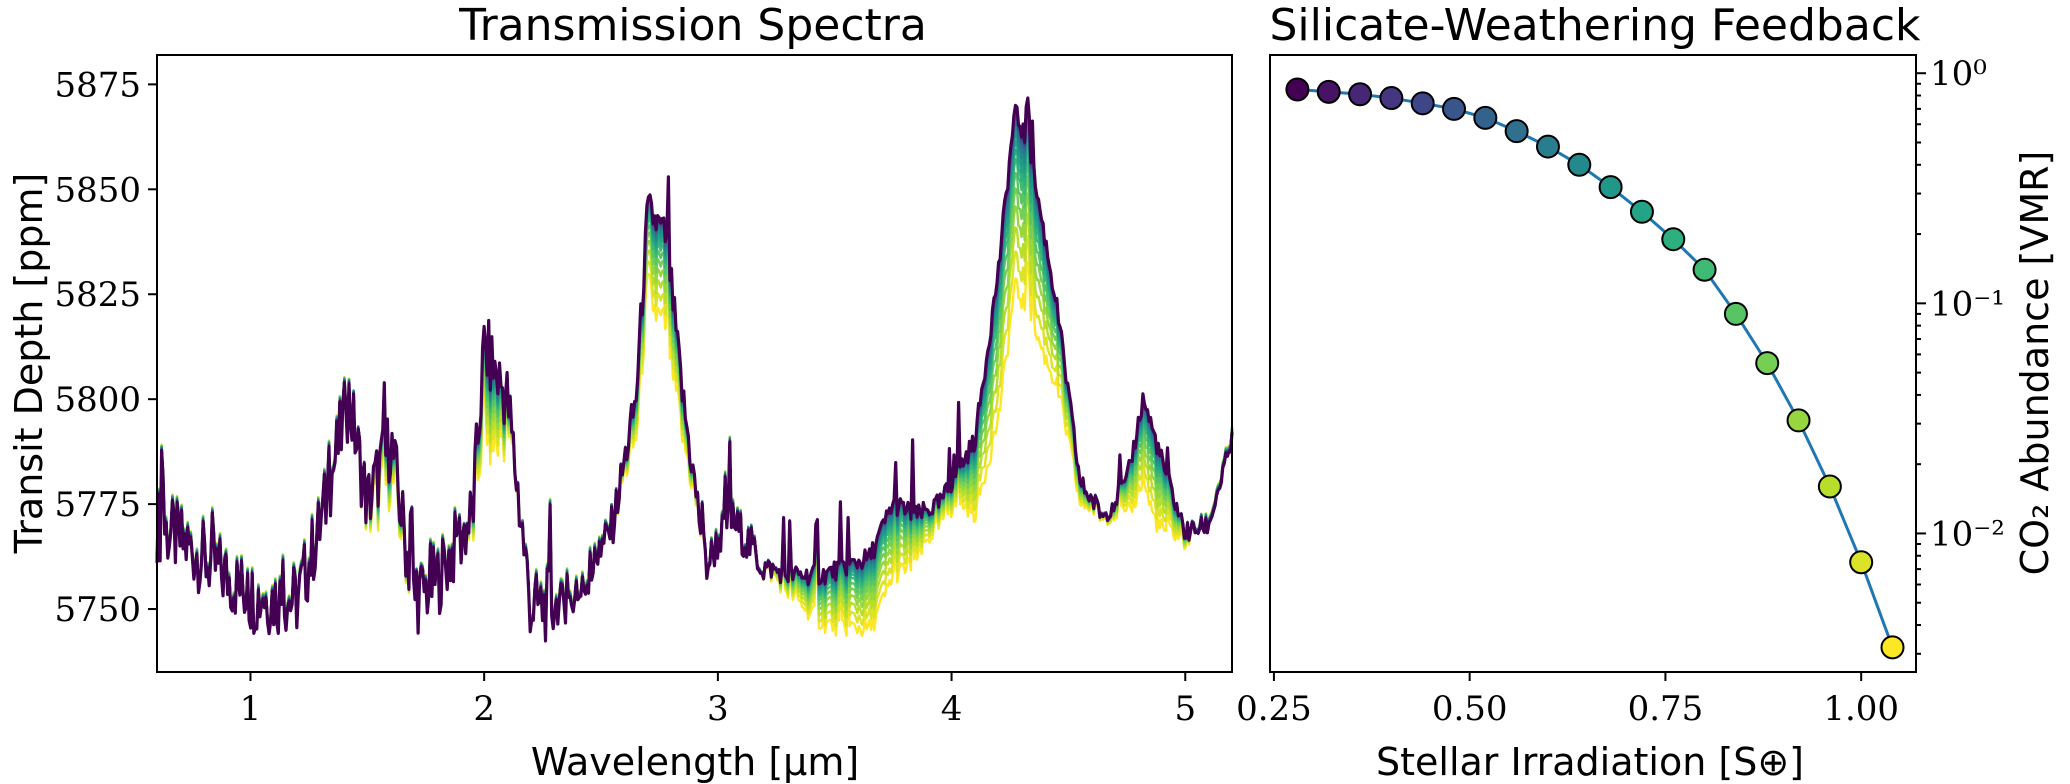 The image size is (2070, 784). Describe the element at coordinates (695, 762) in the screenshot. I see `spectra-xlabel: Wavelength [µm]` at that location.